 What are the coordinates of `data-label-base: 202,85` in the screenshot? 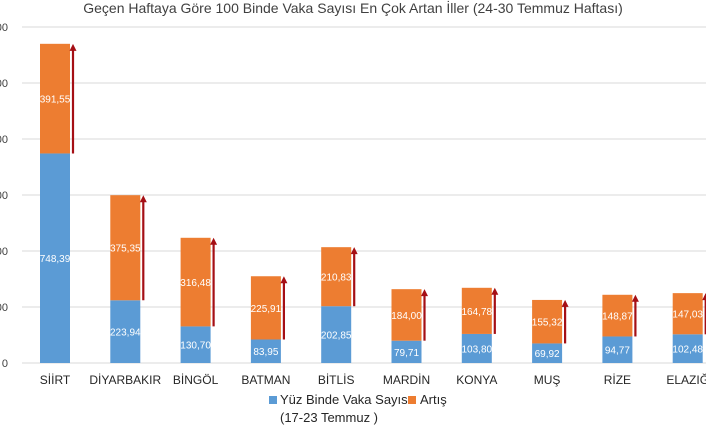 It's located at (336, 336).